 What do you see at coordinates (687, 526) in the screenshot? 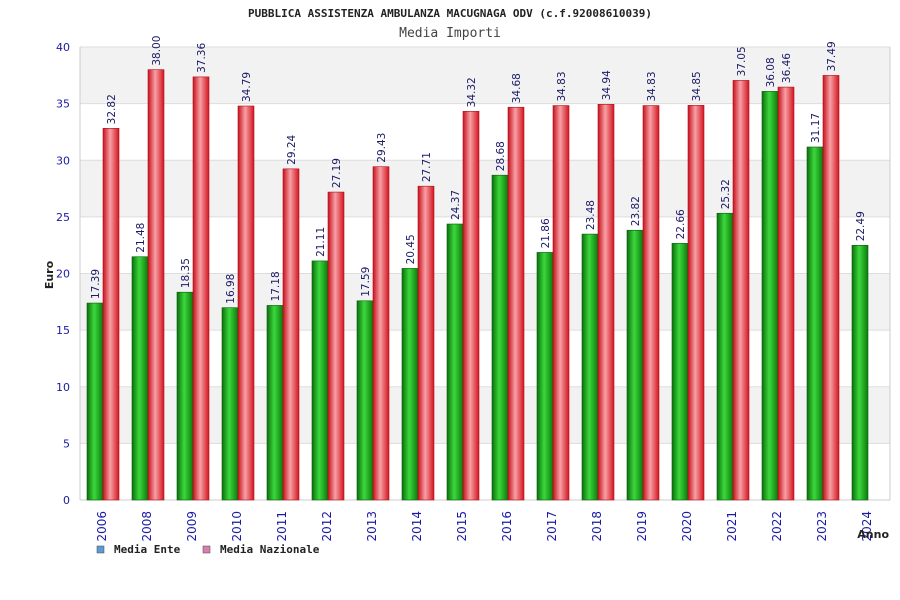
I see `x-tick-label: 2020` at bounding box center [687, 526].